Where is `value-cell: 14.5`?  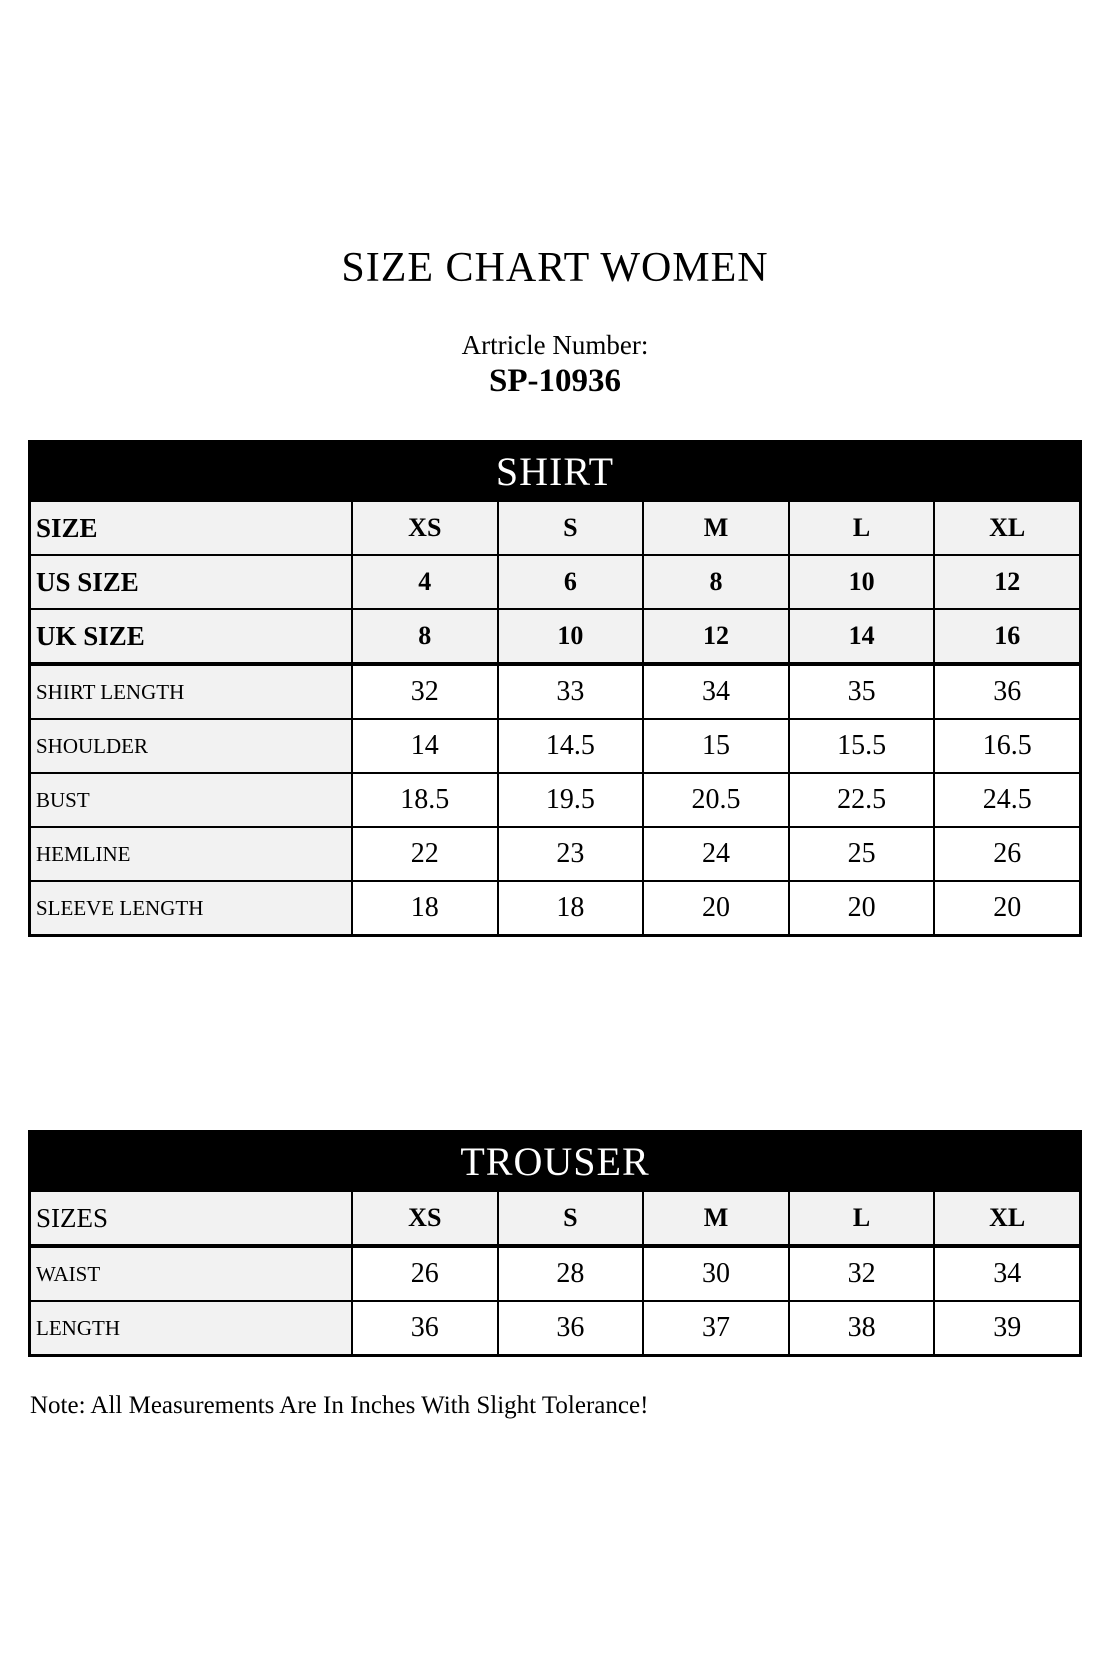 value-cell: 14.5 is located at coordinates (569, 746).